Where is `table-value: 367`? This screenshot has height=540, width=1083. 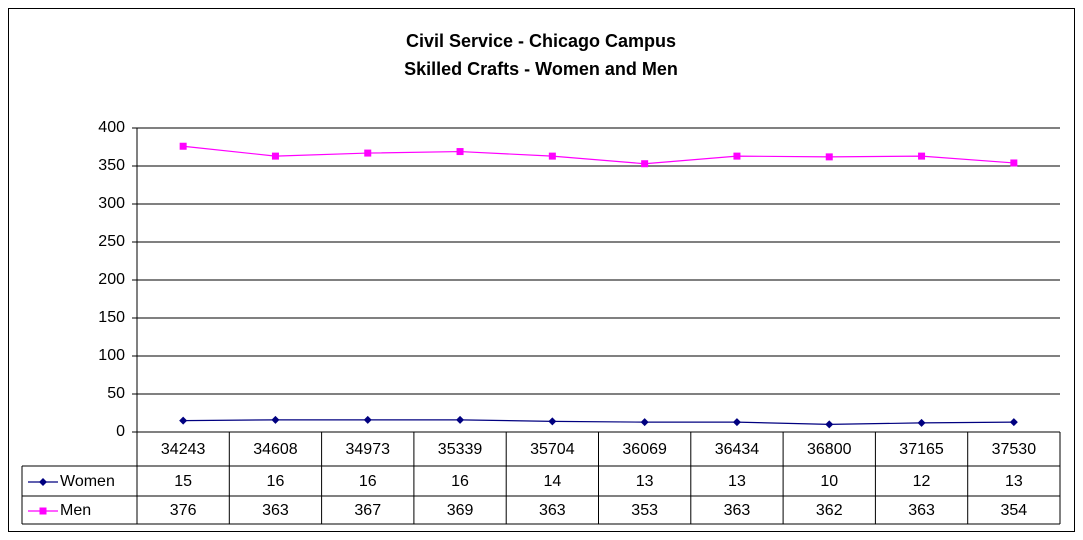 table-value: 367 is located at coordinates (367, 510).